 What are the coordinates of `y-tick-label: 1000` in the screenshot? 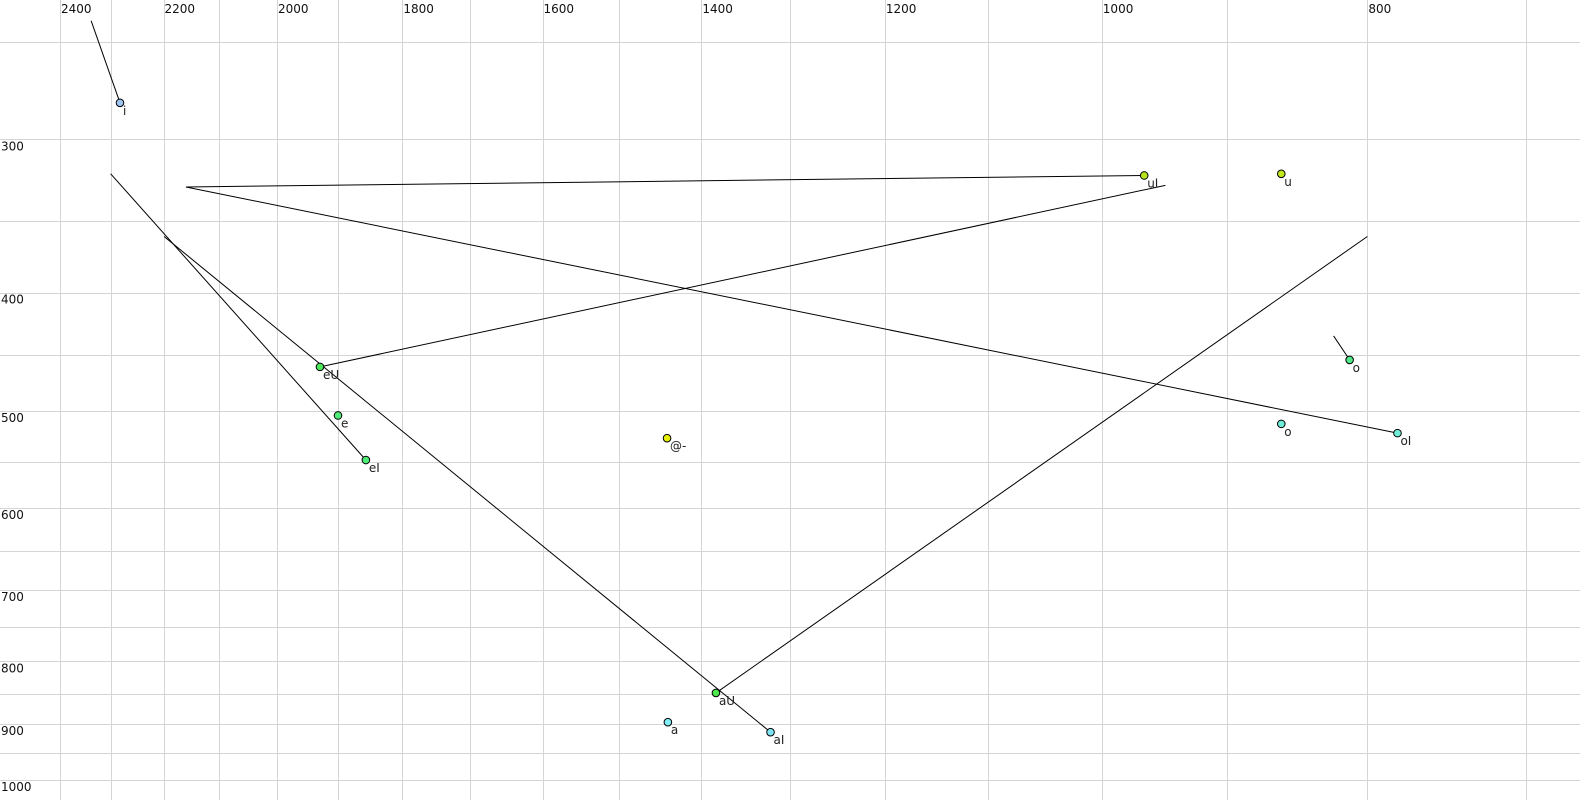 It's located at (16, 787).